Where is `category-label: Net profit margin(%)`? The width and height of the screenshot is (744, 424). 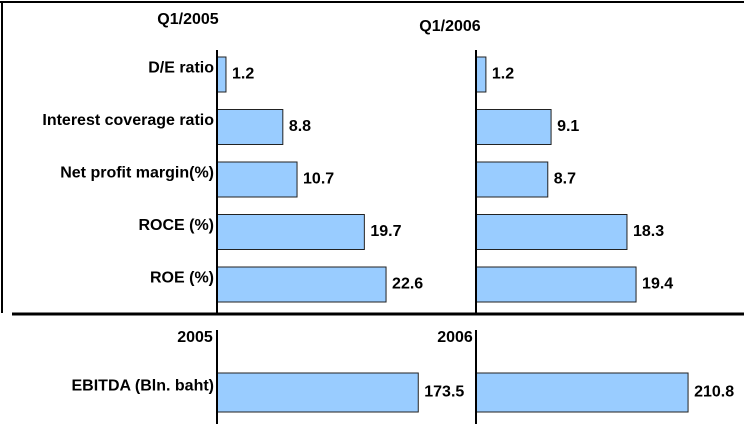
category-label: Net profit margin(%) is located at coordinates (137, 173).